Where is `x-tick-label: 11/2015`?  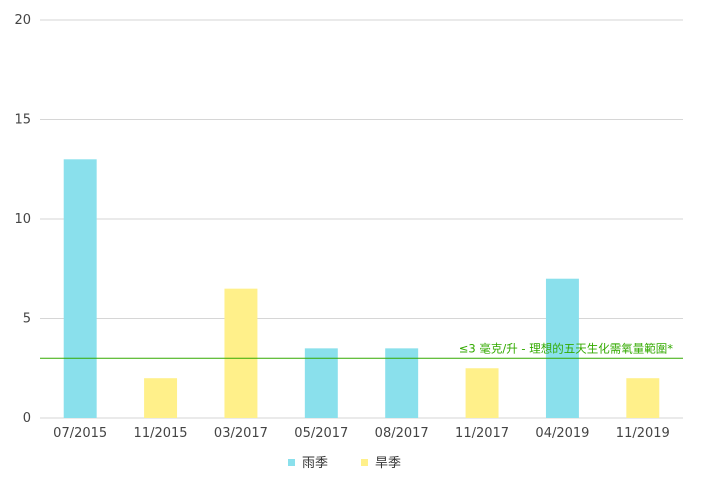
x-tick-label: 11/2015 is located at coordinates (161, 433).